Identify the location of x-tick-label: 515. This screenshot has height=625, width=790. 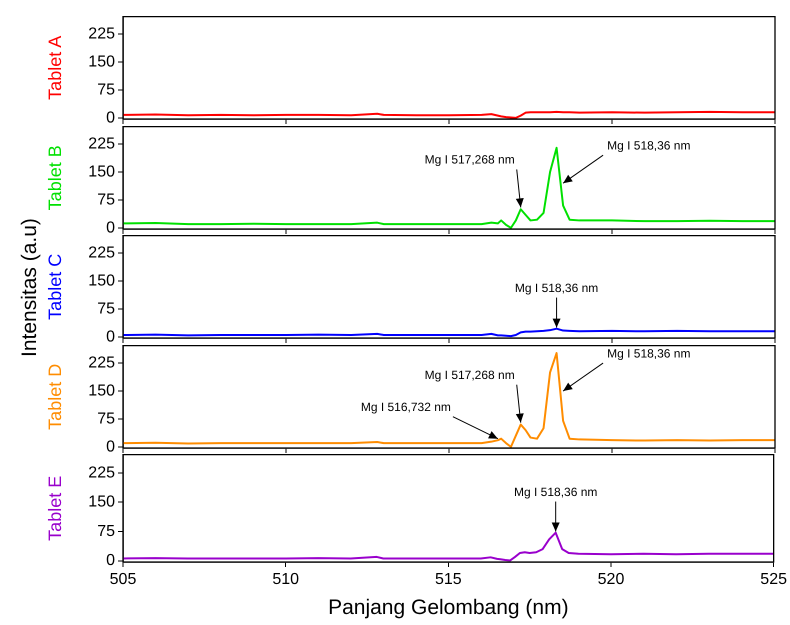
(448, 579).